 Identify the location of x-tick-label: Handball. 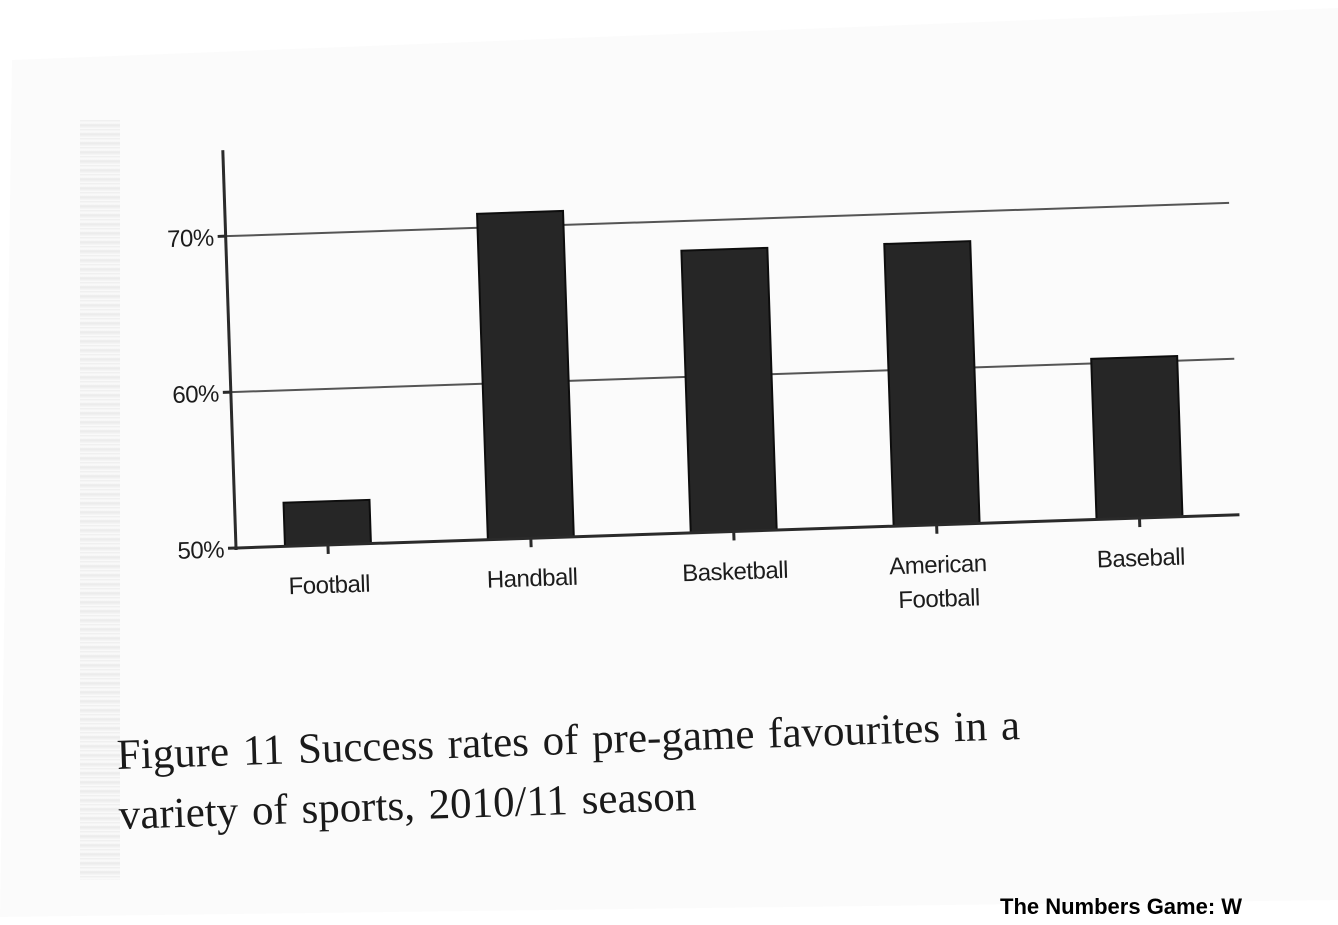
(532, 579).